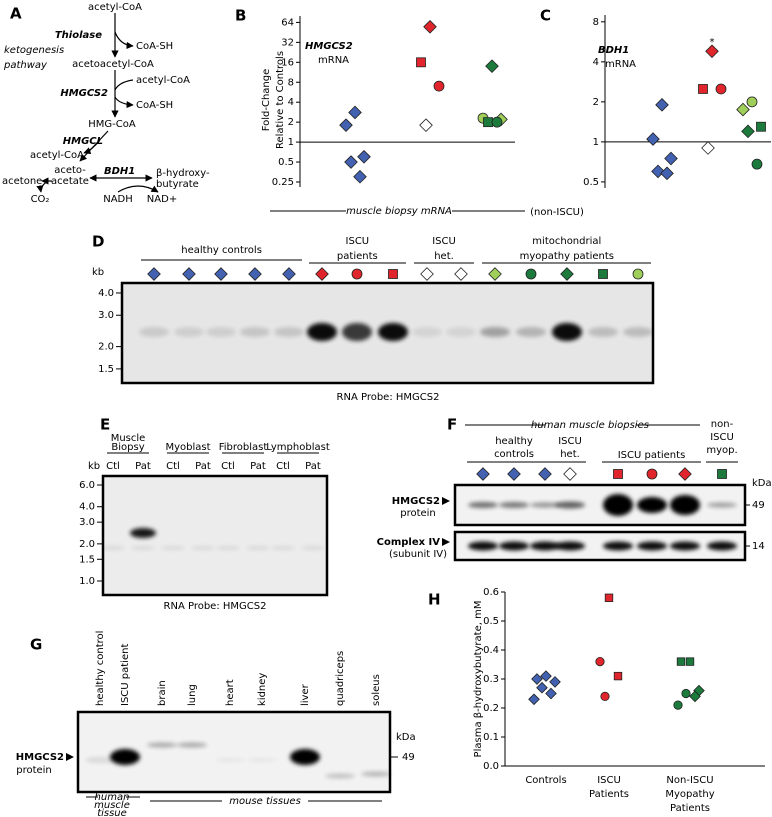 The width and height of the screenshot is (772, 817). Describe the element at coordinates (273, 100) in the screenshot. I see `y-axis-label: Fold-Change Relative to Controls` at that location.